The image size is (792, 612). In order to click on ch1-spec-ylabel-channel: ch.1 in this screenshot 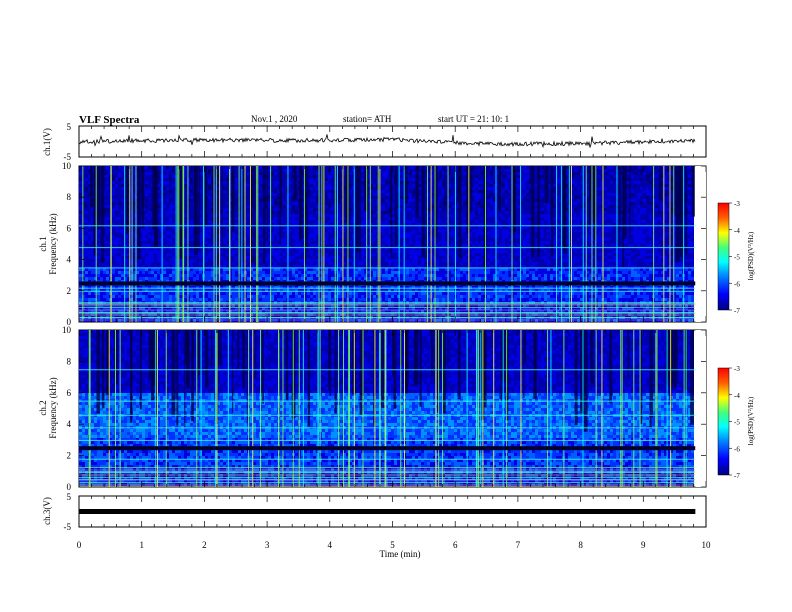, I will do `click(43, 243)`.